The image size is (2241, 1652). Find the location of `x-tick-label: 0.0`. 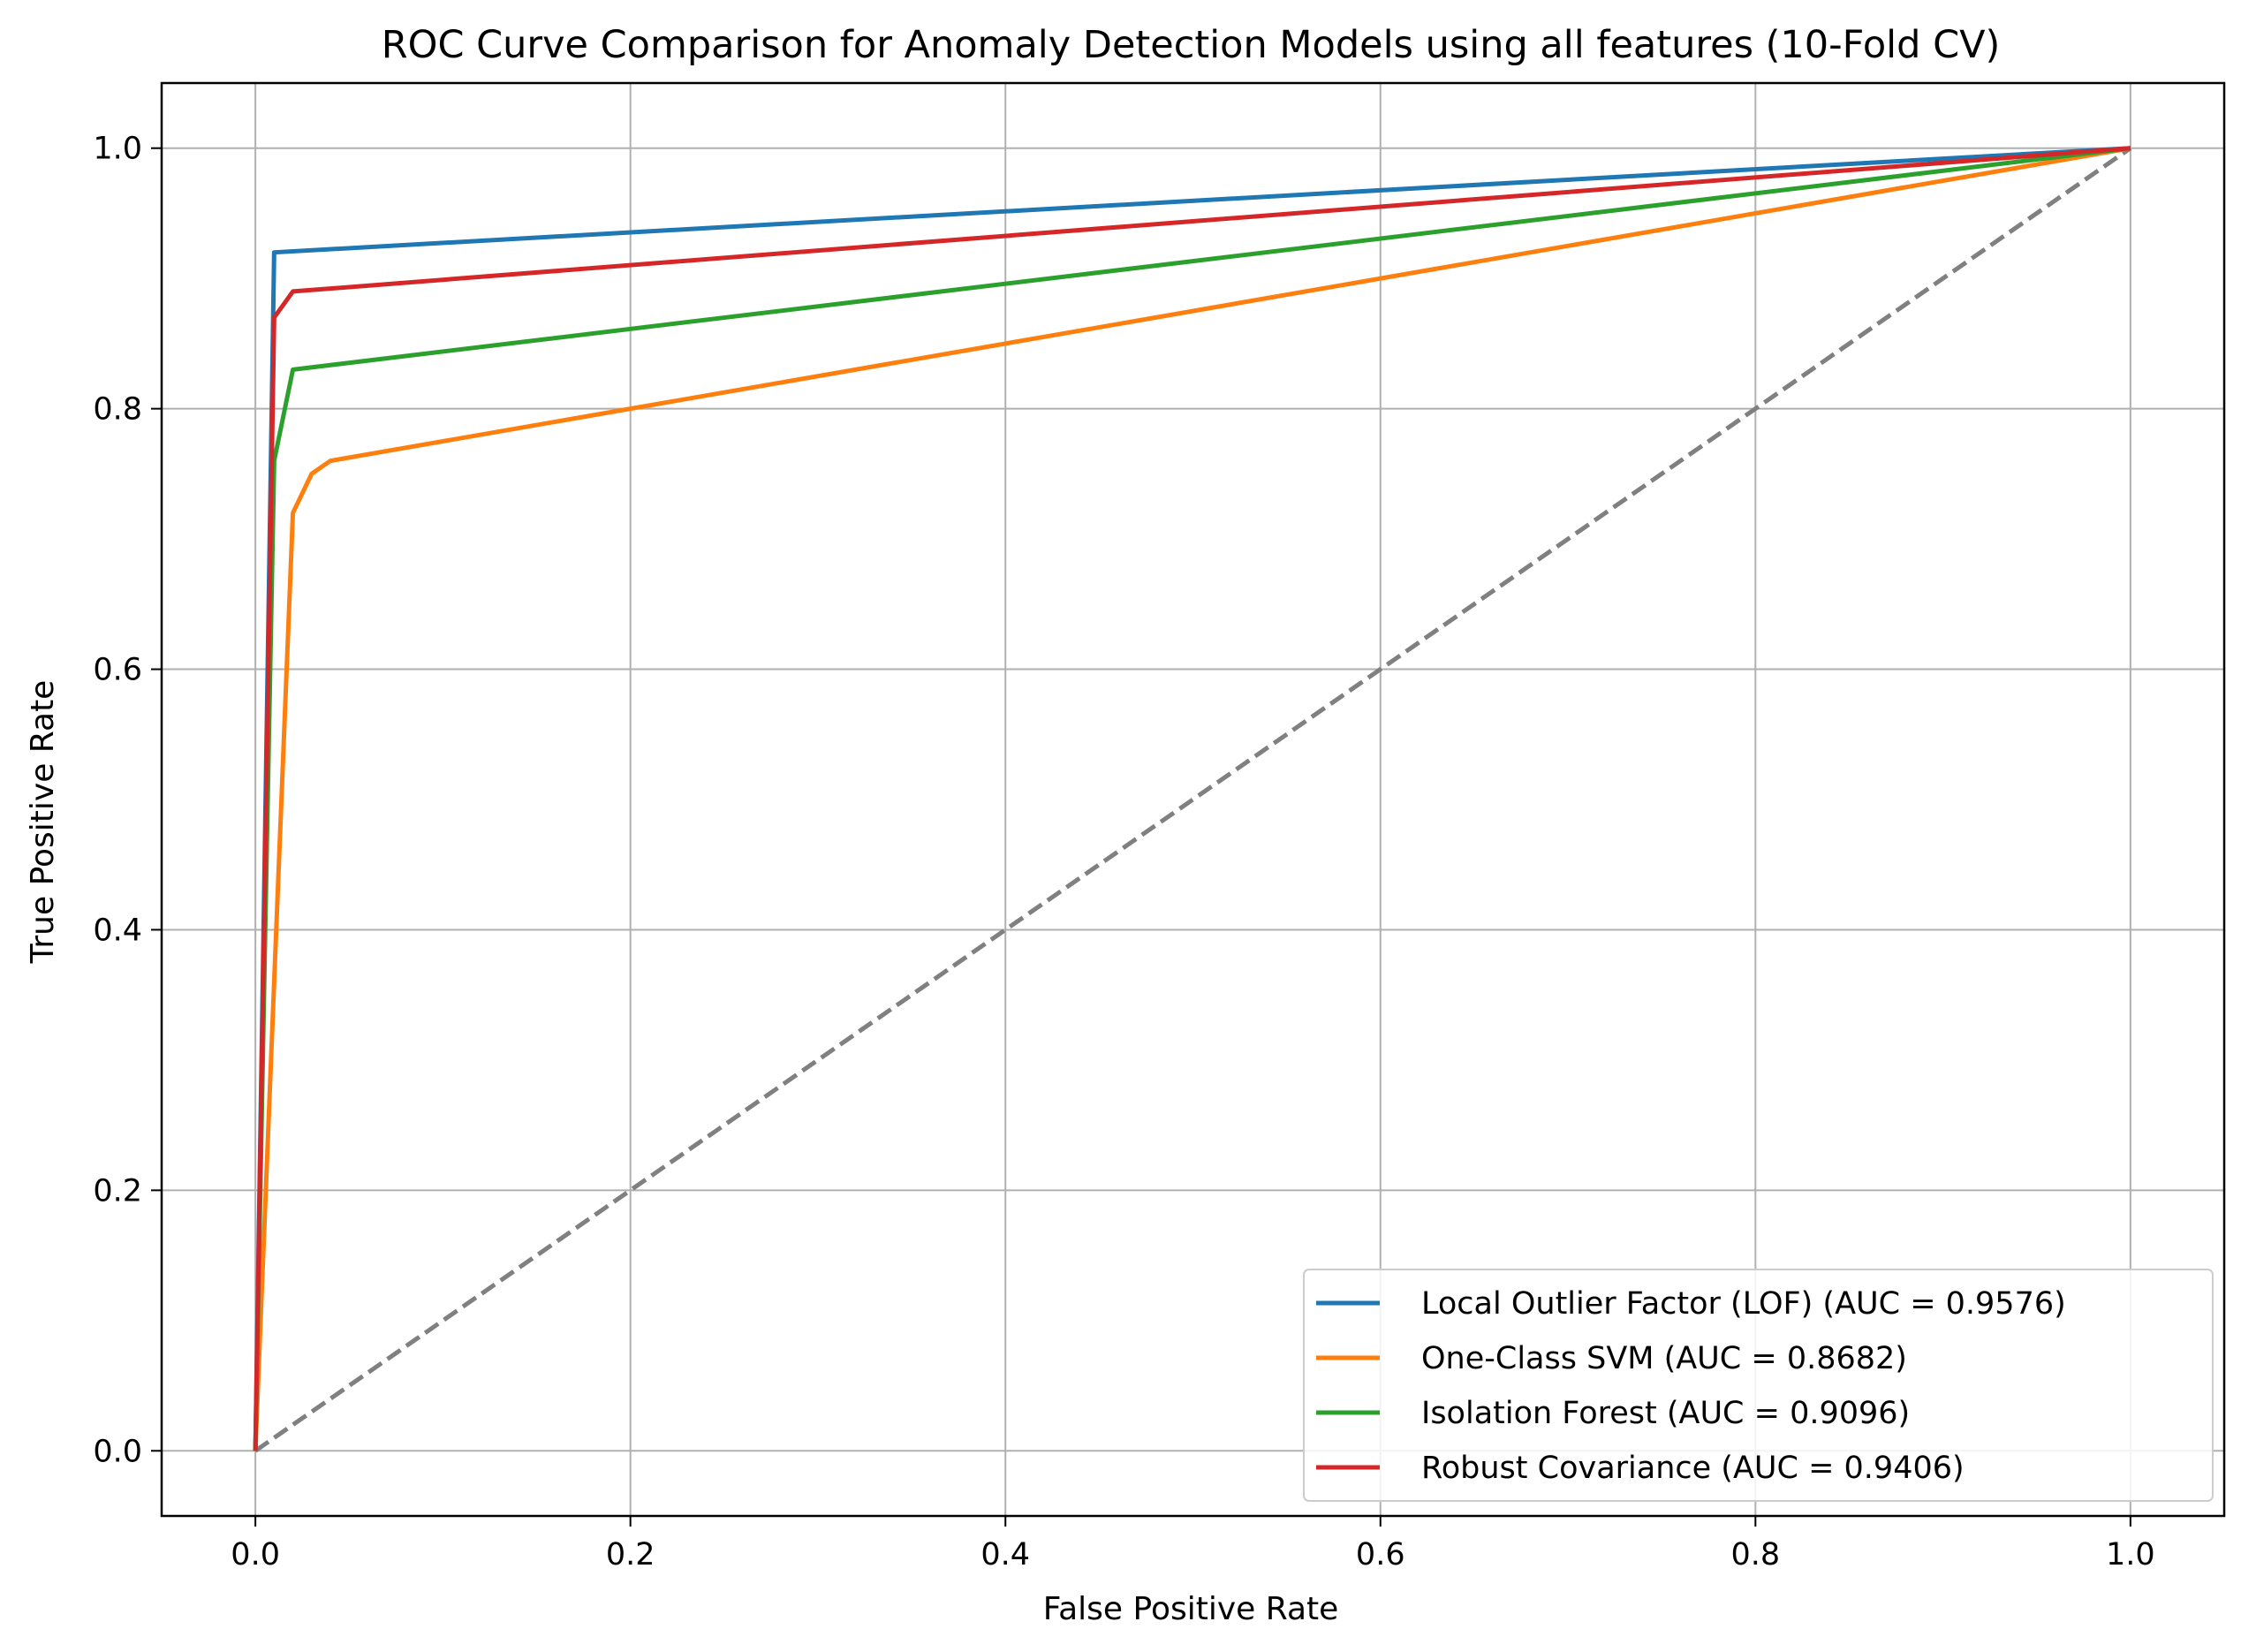

x-tick-label: 0.0 is located at coordinates (255, 1554).